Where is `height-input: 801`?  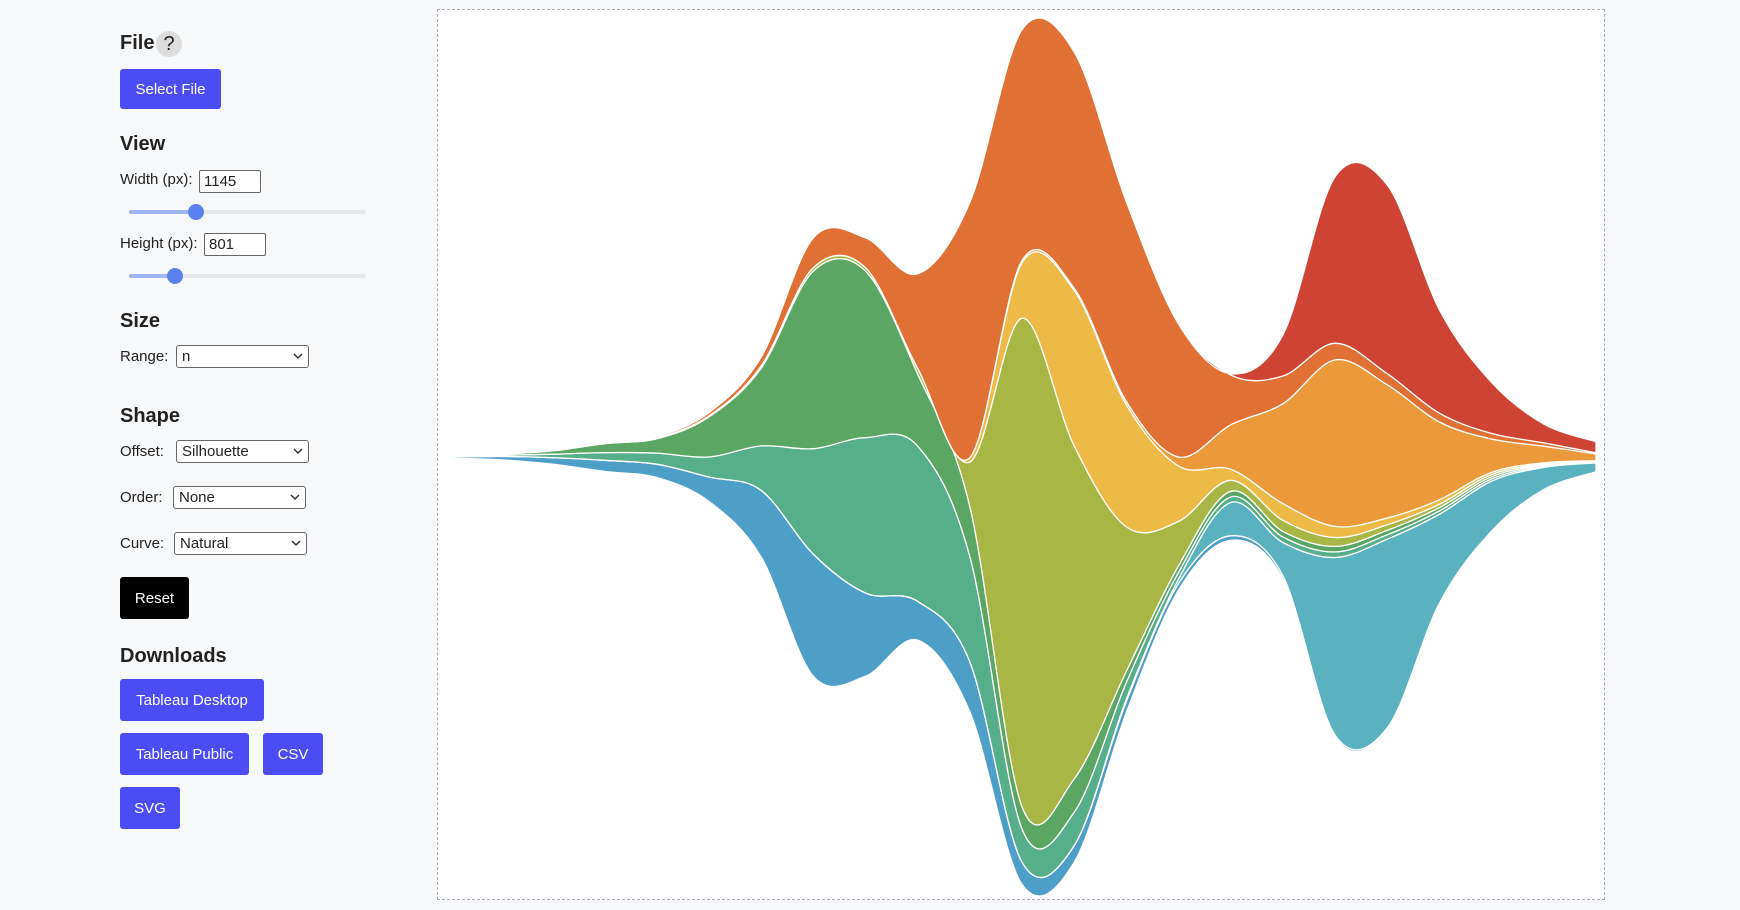 height-input: 801 is located at coordinates (235, 244).